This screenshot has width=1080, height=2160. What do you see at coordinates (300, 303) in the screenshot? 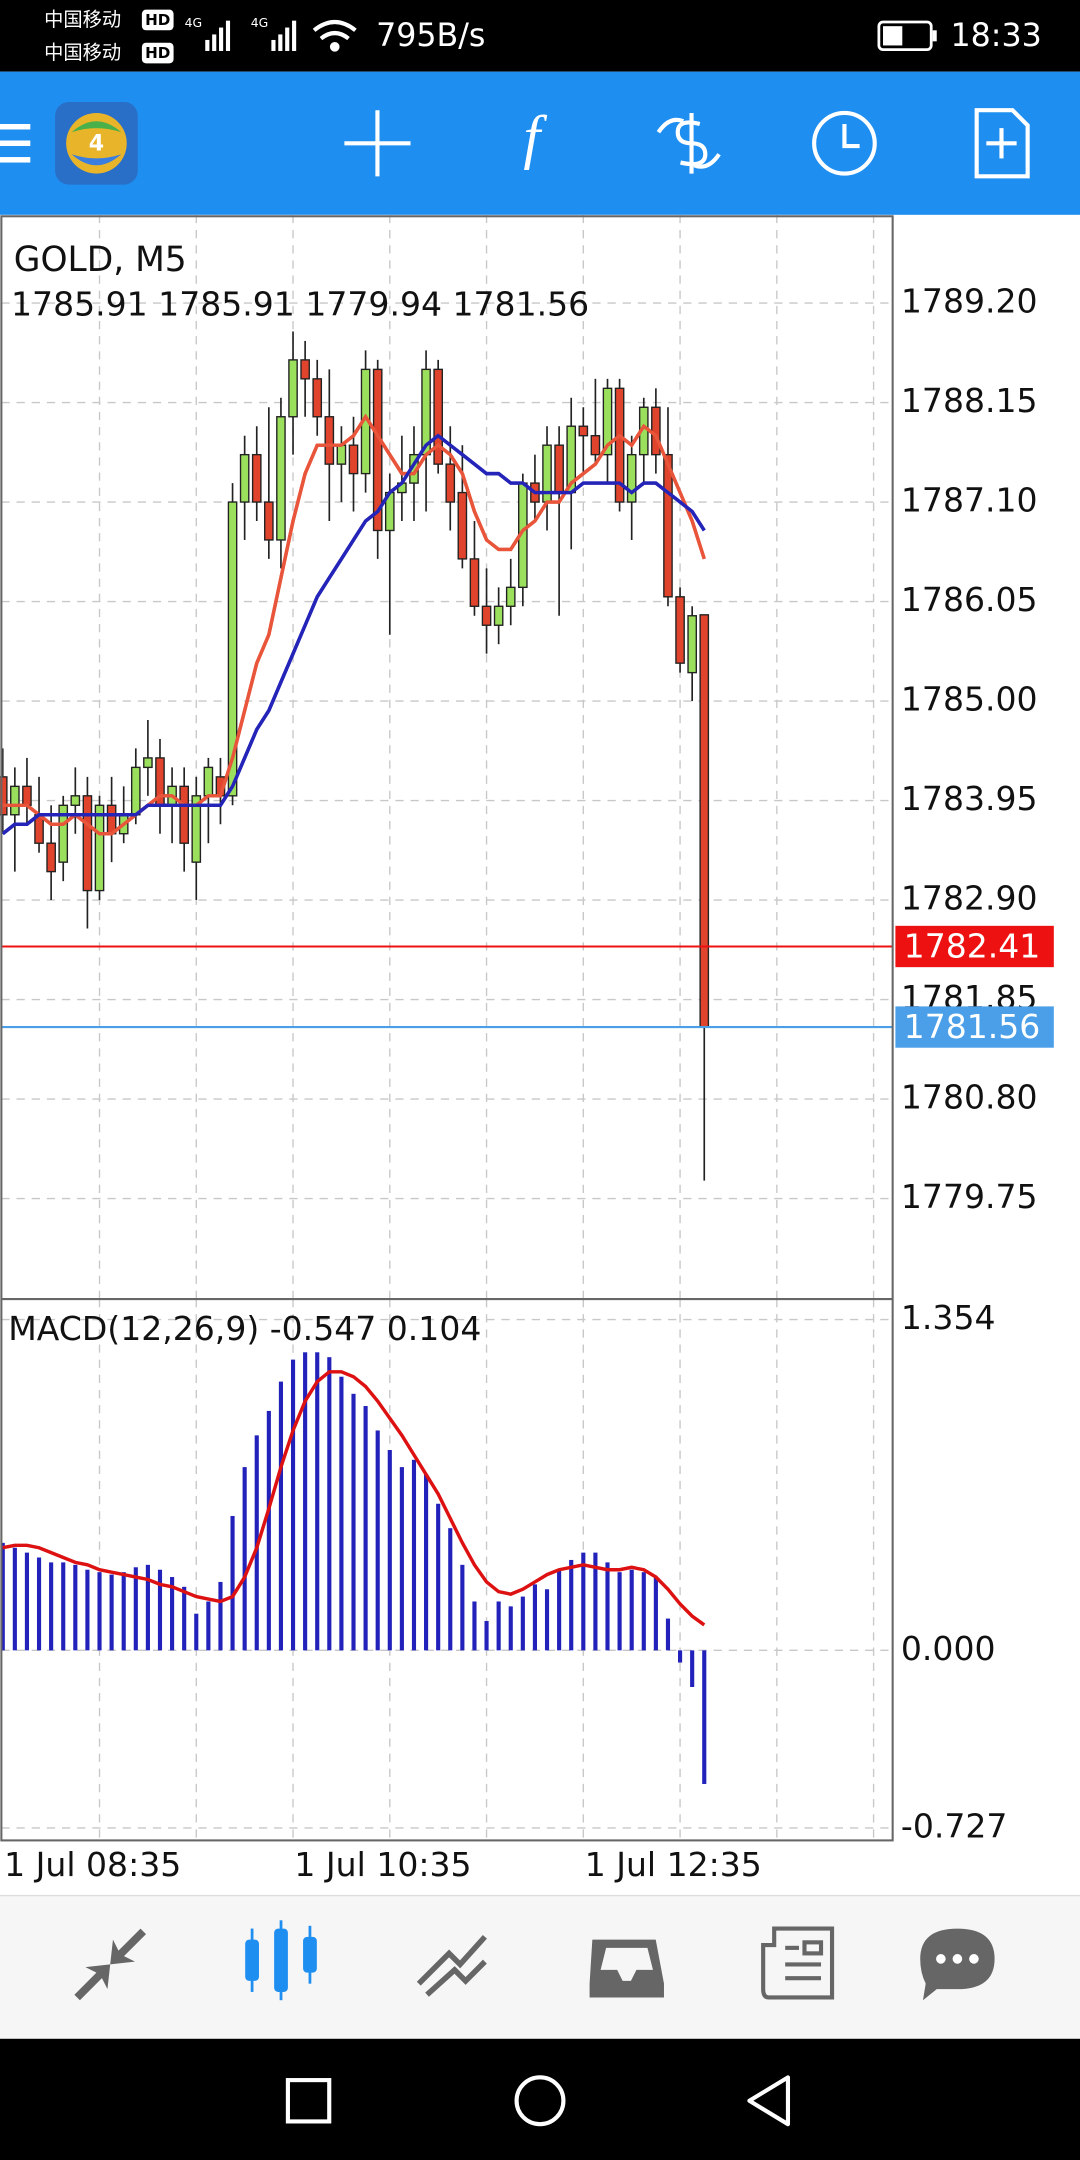
I see `ohlc-summary: 1785.91 1785.91 1779.94 1781.56` at bounding box center [300, 303].